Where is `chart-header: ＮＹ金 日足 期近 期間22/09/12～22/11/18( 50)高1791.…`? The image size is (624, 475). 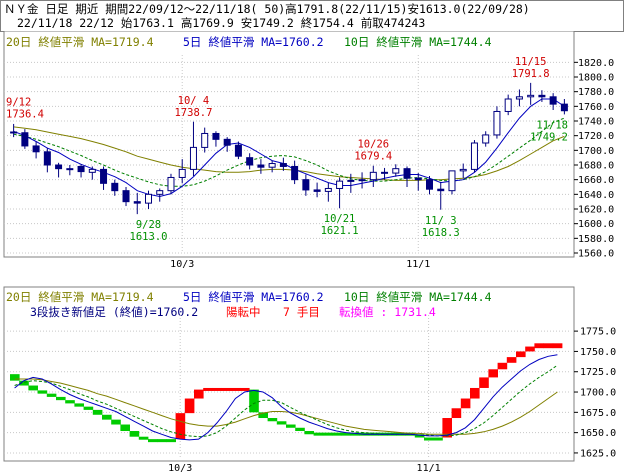
chart-header: ＮＹ金 日足 期近 期間22/09/12～22/11/18( 50)高1791.… is located at coordinates (312, 16).